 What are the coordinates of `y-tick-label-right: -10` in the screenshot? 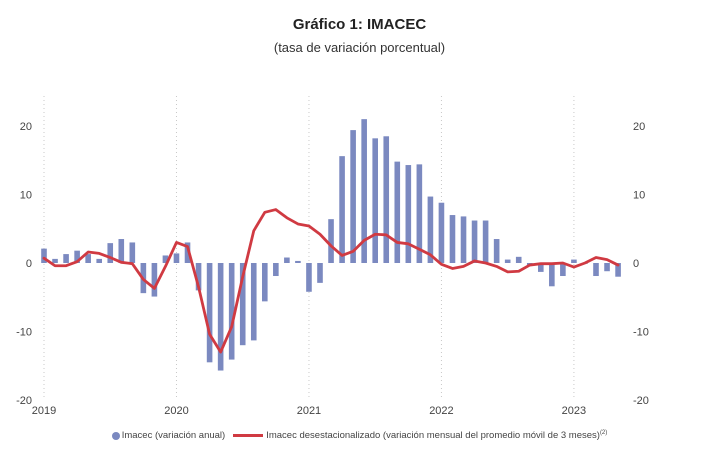 It's located at (641, 333).